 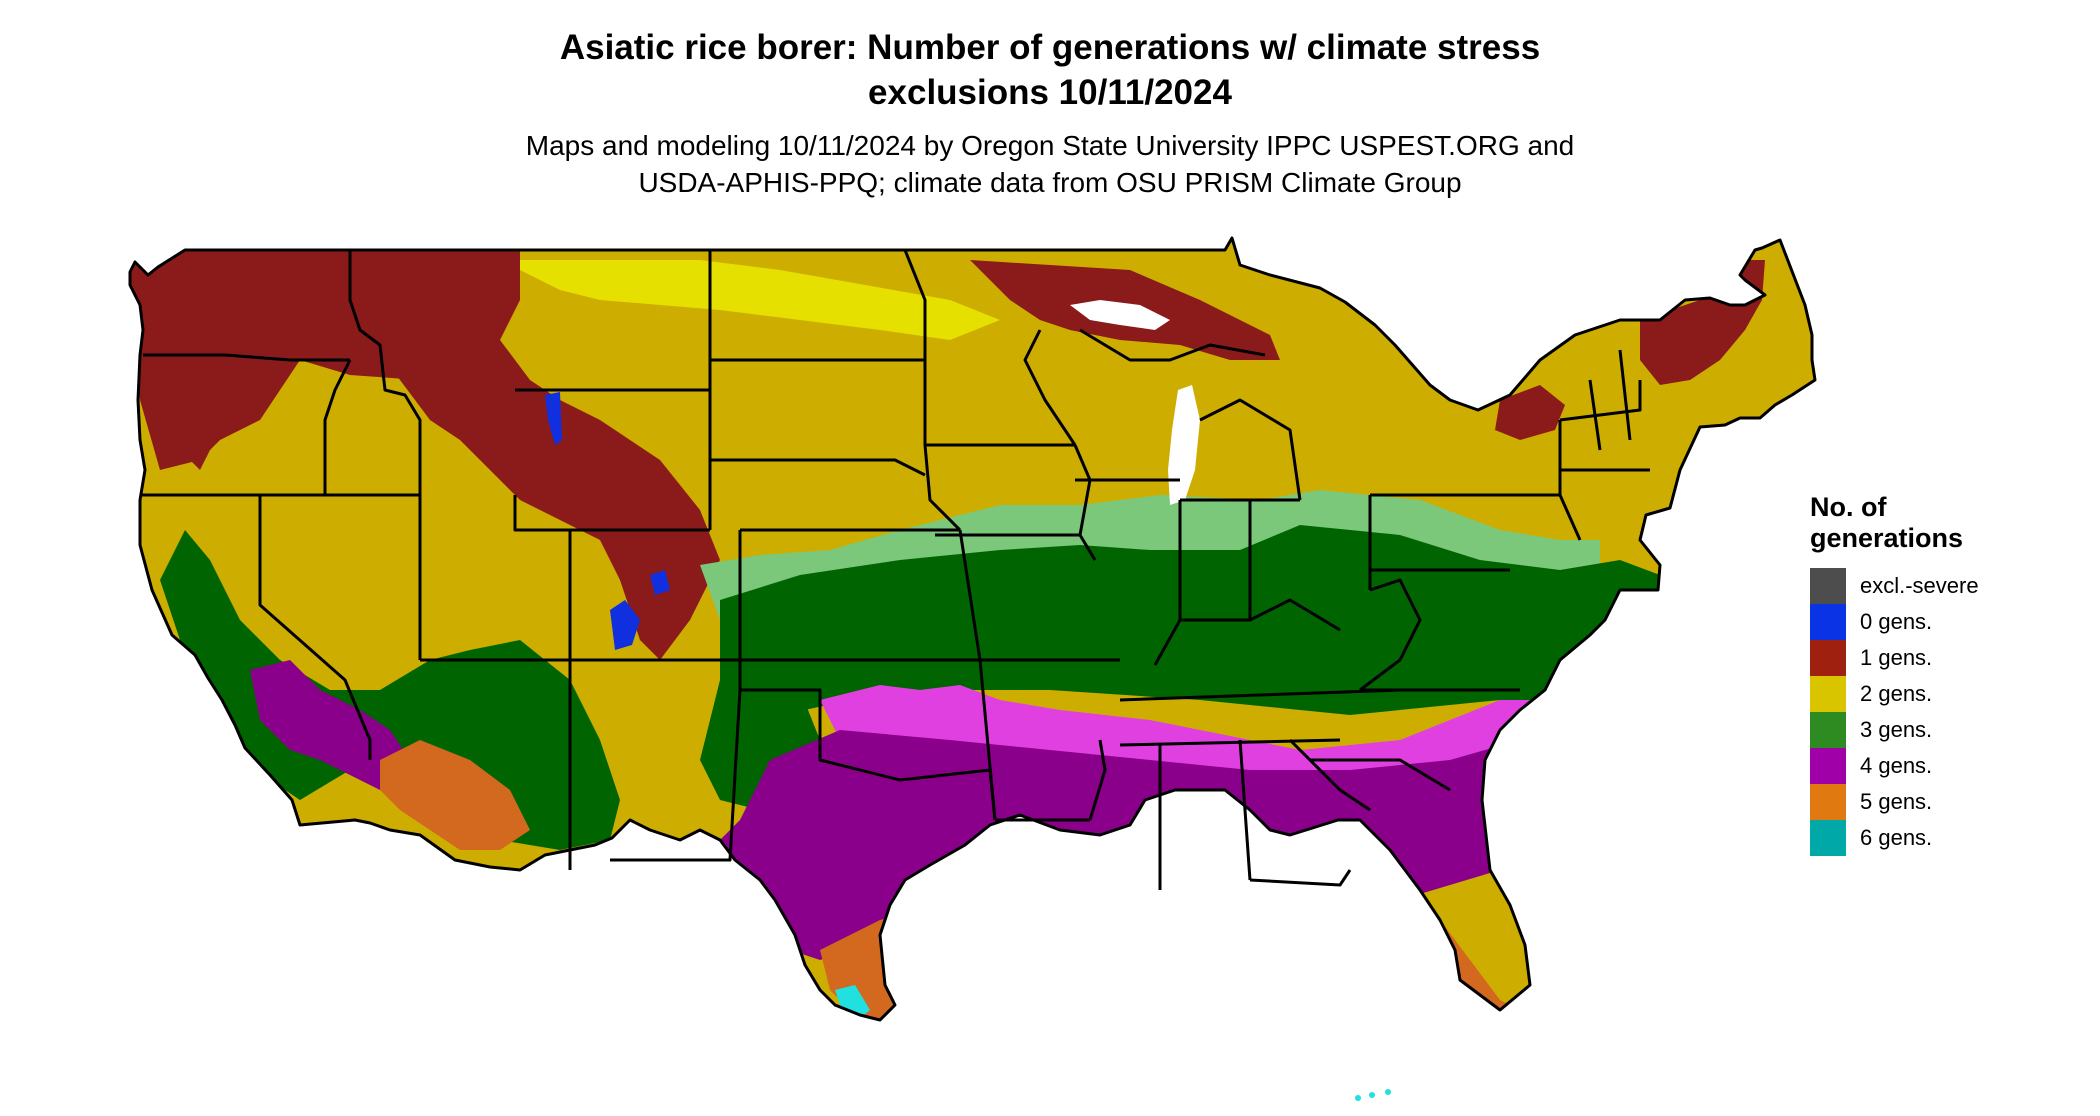 I want to click on legend-item-5-gens: 5 gens., so click(x=1940, y=802).